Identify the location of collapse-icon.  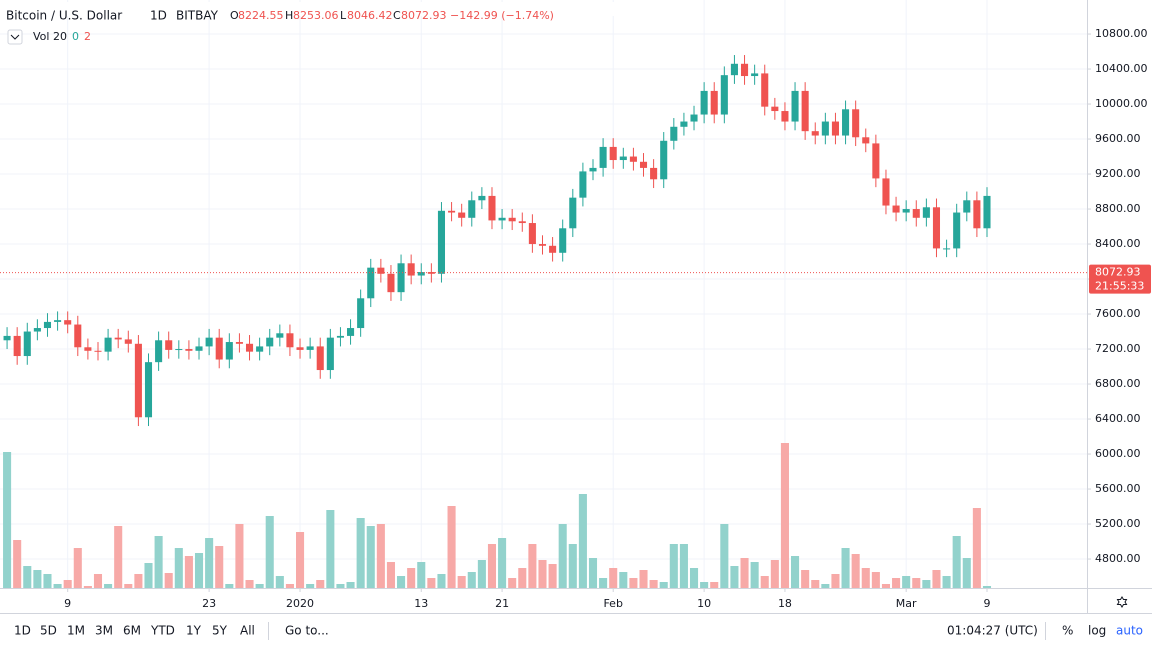
(15, 37).